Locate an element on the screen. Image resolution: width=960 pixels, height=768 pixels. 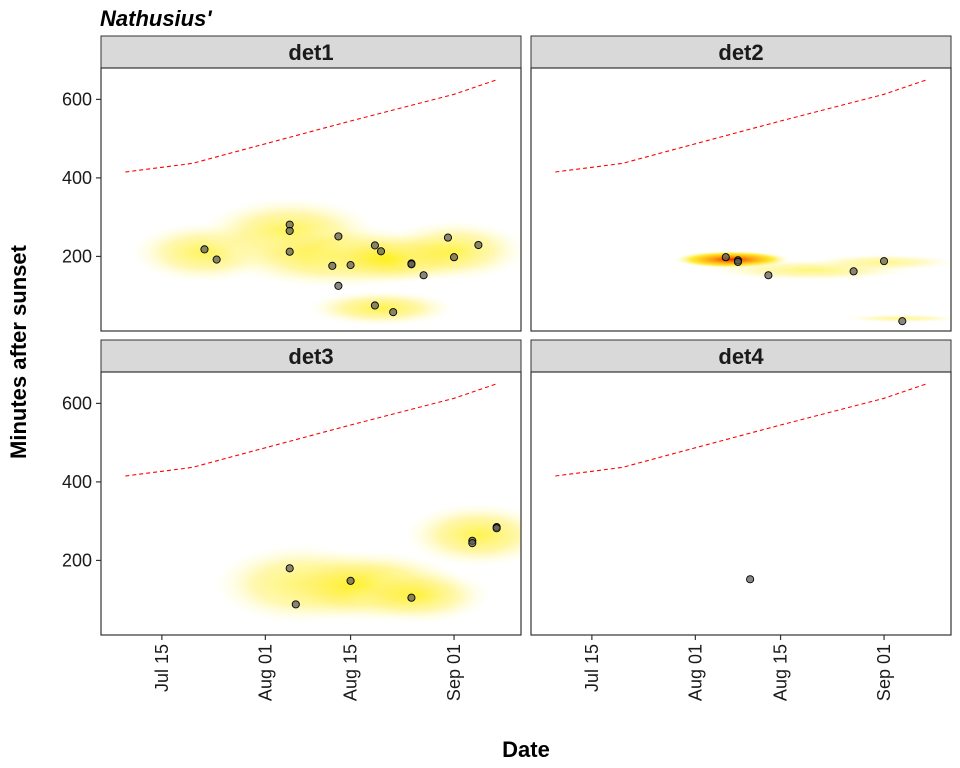
reference-line-det4 is located at coordinates (741, 430).